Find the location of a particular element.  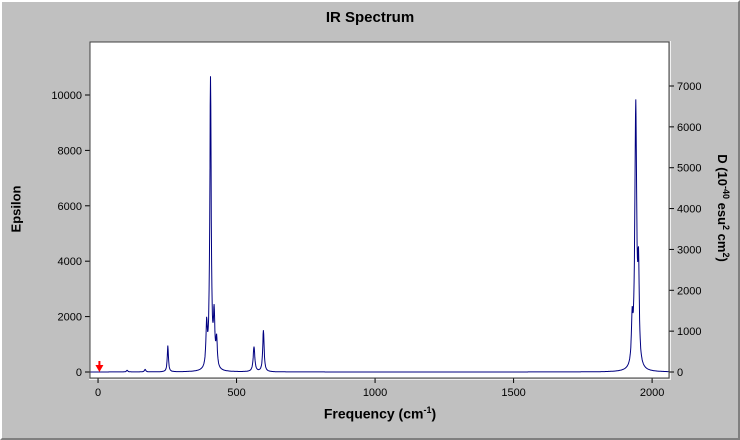

y-left-tick-label: 2000 is located at coordinates (70, 318).